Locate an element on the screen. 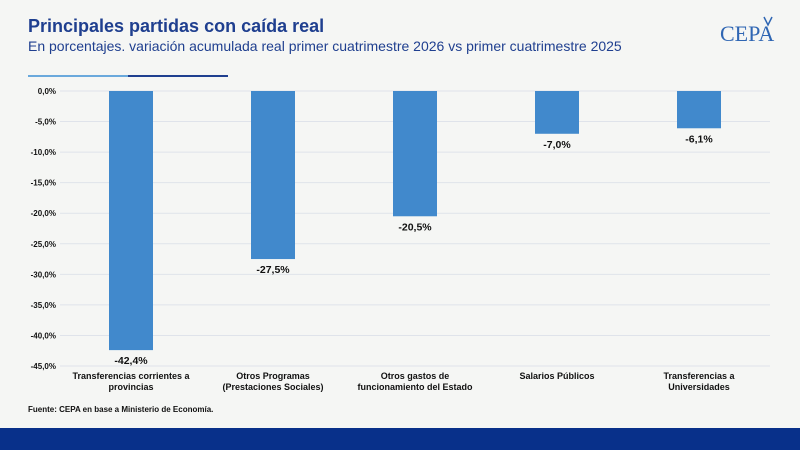  y-tick-label: -35,0% is located at coordinates (43, 305).